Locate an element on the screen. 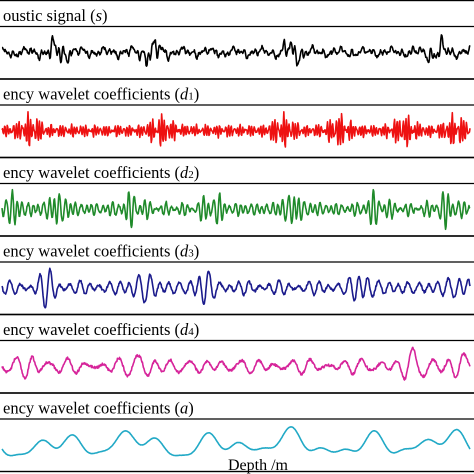 The image size is (474, 474). panel-title: oustic signal (s) is located at coordinates (55, 15).